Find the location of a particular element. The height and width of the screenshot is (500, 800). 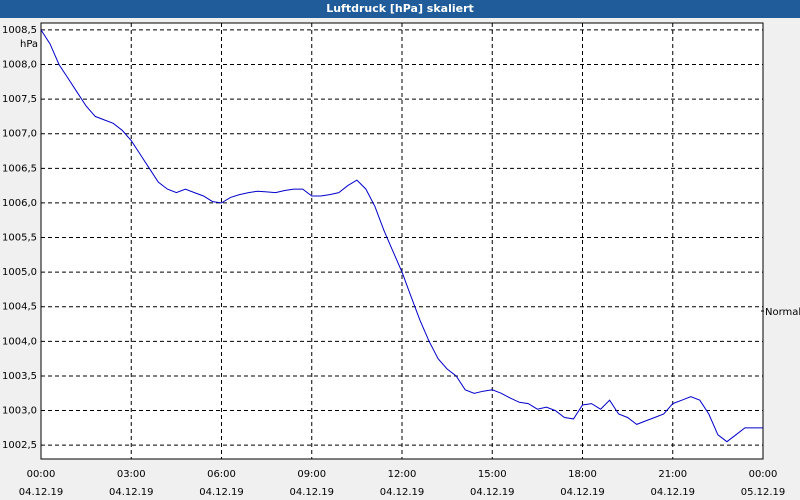

y-tick-label: 1007,0 is located at coordinates (19, 134).